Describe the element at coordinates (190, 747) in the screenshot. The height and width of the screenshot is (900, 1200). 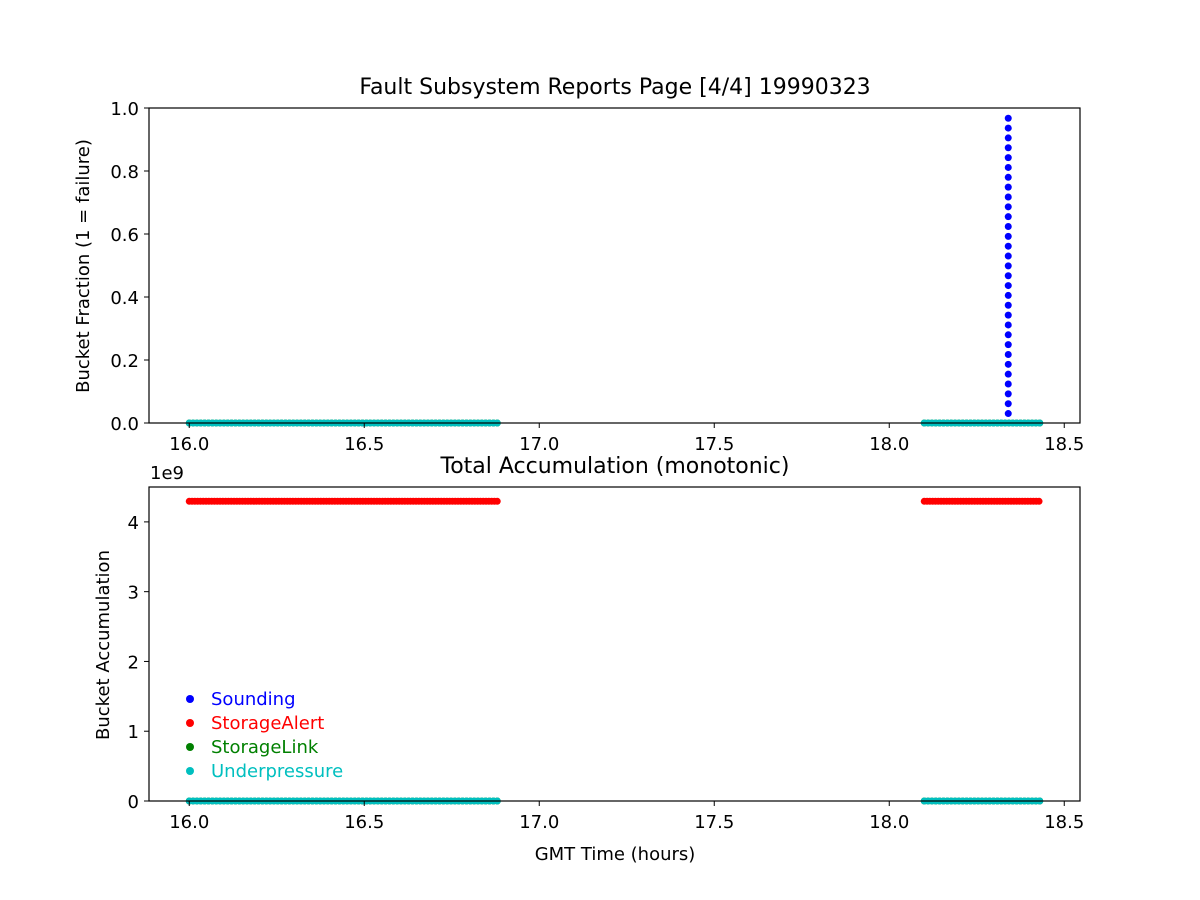
I see `legend-marker-storagelink` at that location.